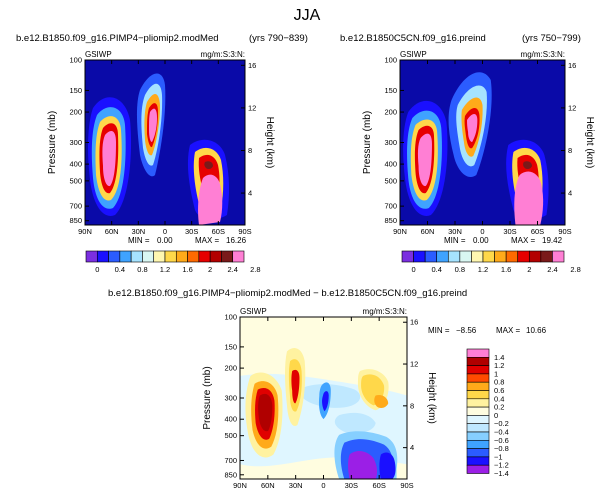 This screenshot has width=615, height=499. I want to click on panel-2-max-label: MAX =, so click(523, 240).